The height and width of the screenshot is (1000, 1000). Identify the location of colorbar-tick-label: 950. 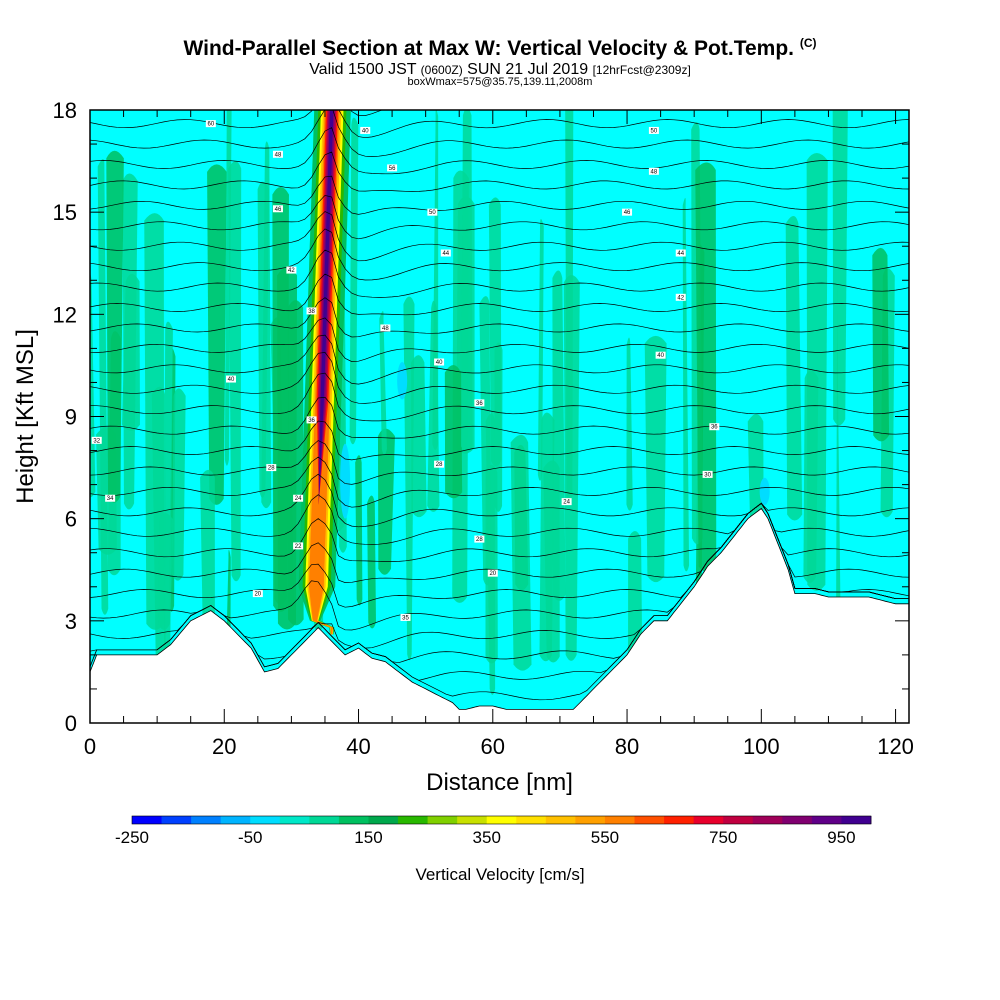
(841, 837).